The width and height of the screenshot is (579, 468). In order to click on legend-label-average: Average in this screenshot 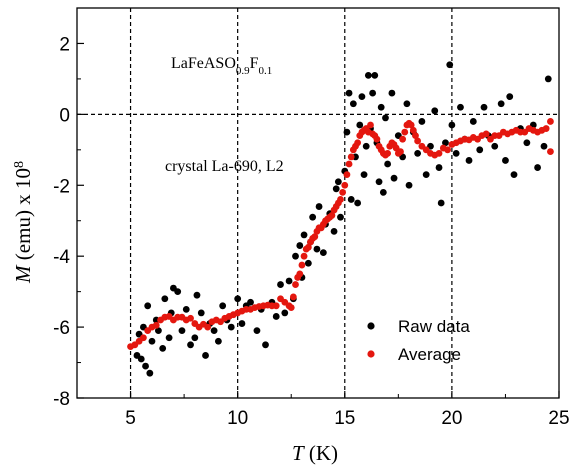, I will do `click(429, 354)`.